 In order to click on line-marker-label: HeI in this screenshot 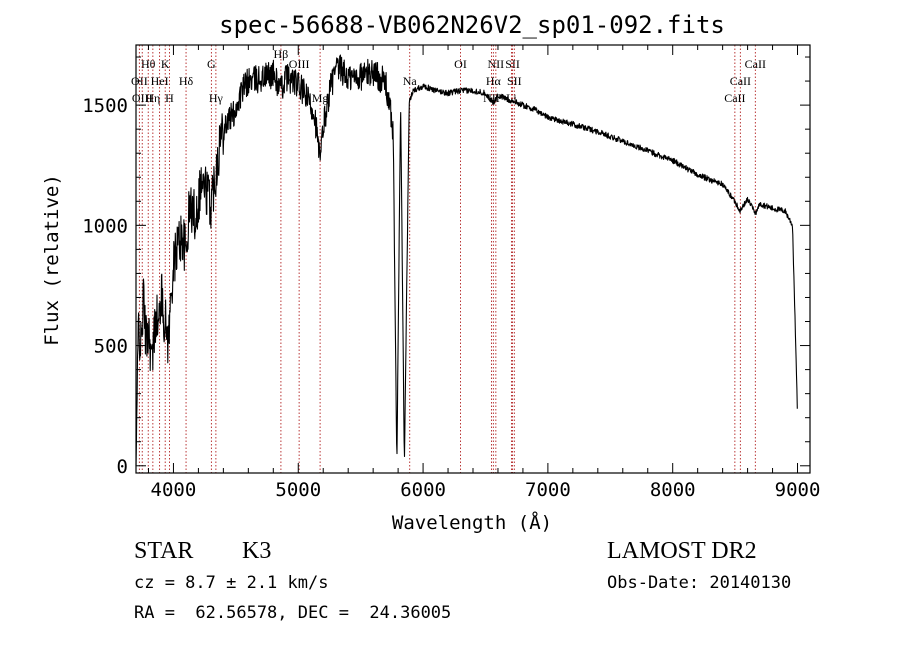, I will do `click(160, 81)`.